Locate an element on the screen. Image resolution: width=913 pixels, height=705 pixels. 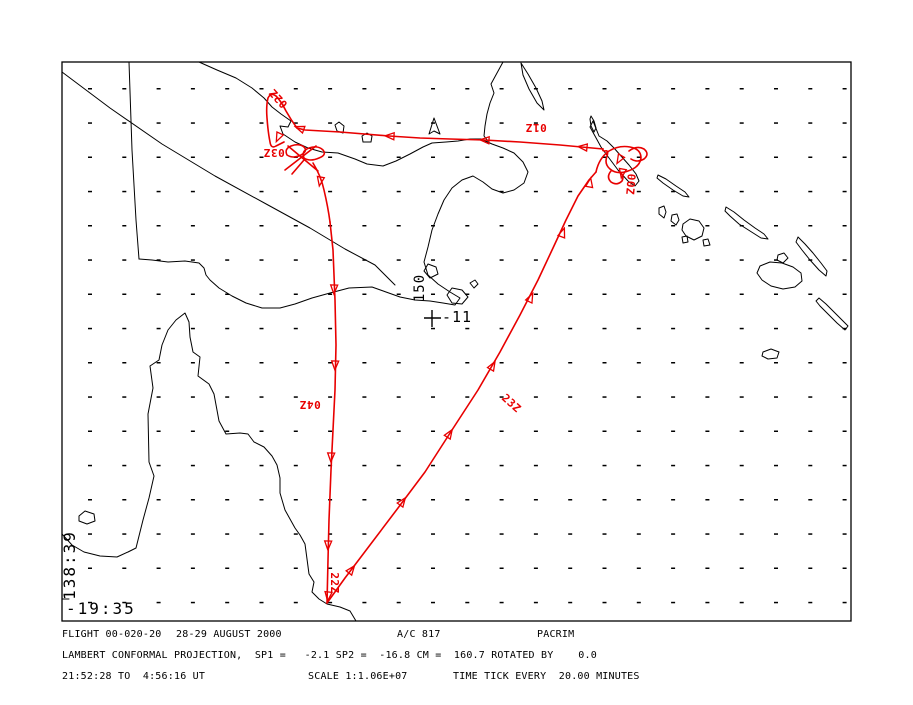
time-label: 03Z is located at coordinates (273, 152).